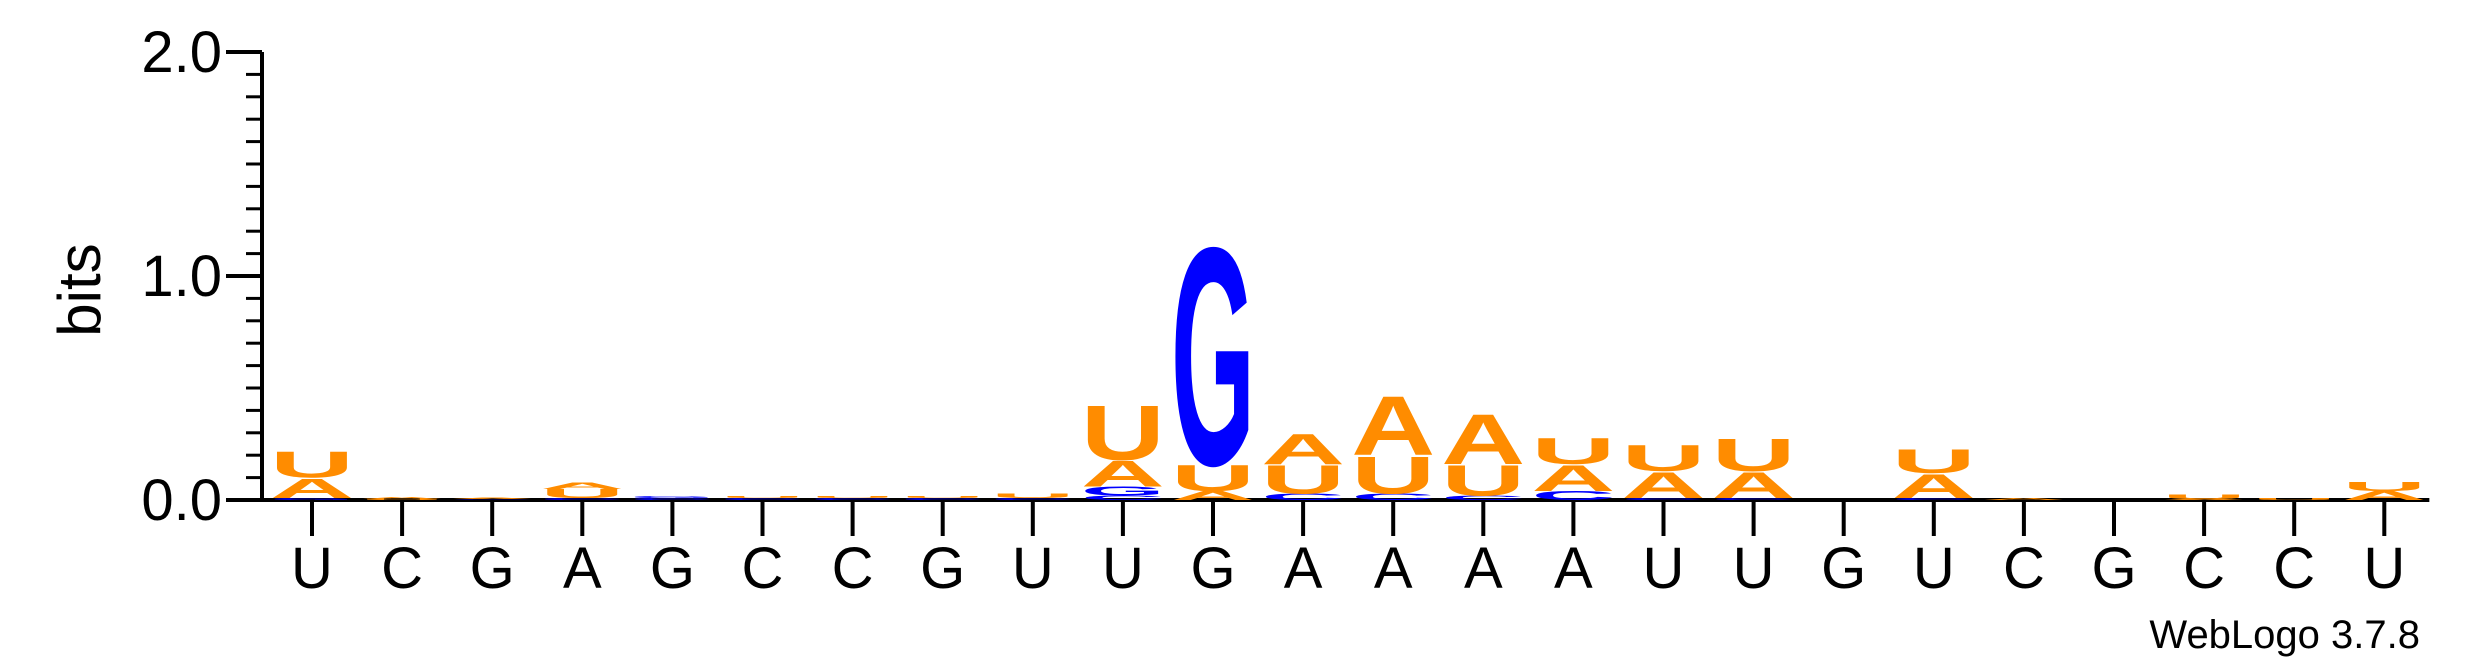  I want to click on weblogo-credit: WebLogo 3.7.8, so click(2284, 635).